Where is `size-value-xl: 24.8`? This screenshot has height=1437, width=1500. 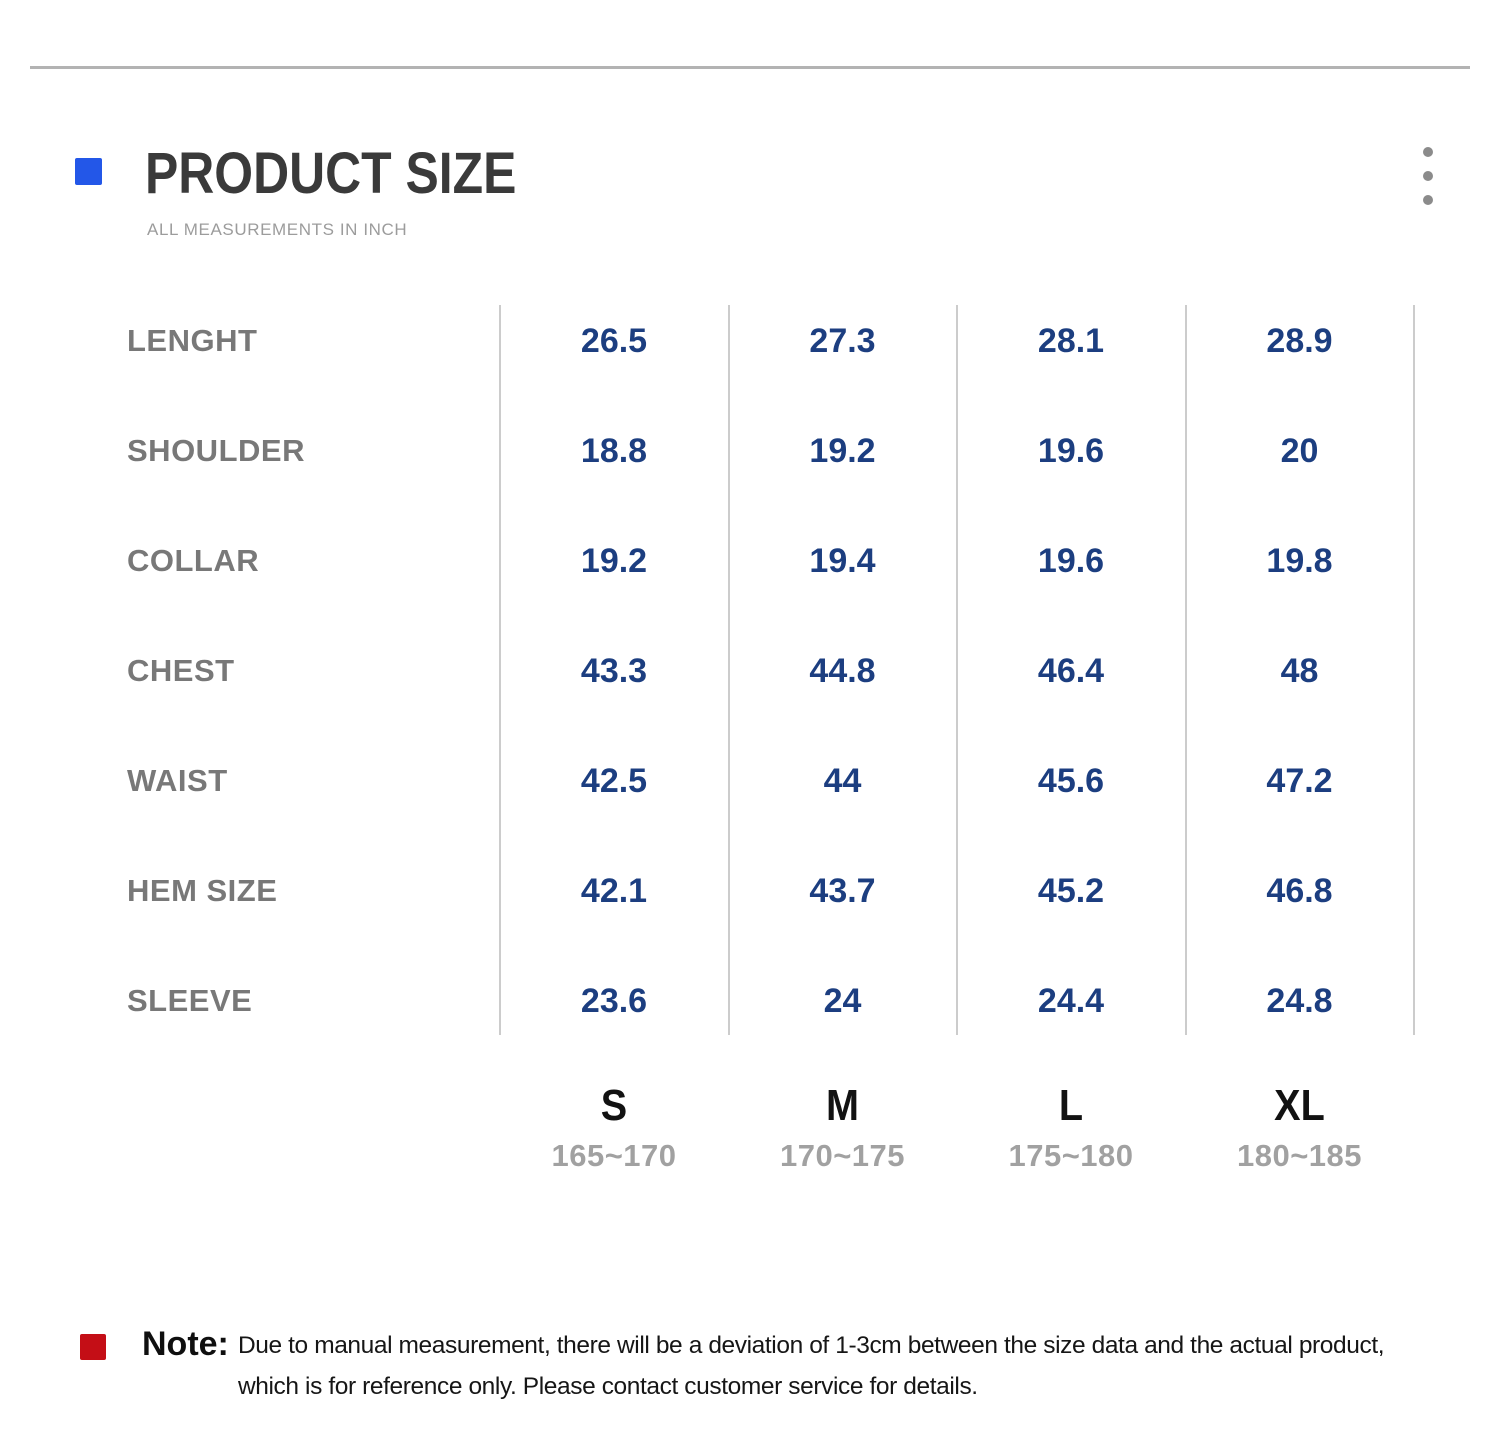 size-value-xl: 24.8 is located at coordinates (1299, 1000).